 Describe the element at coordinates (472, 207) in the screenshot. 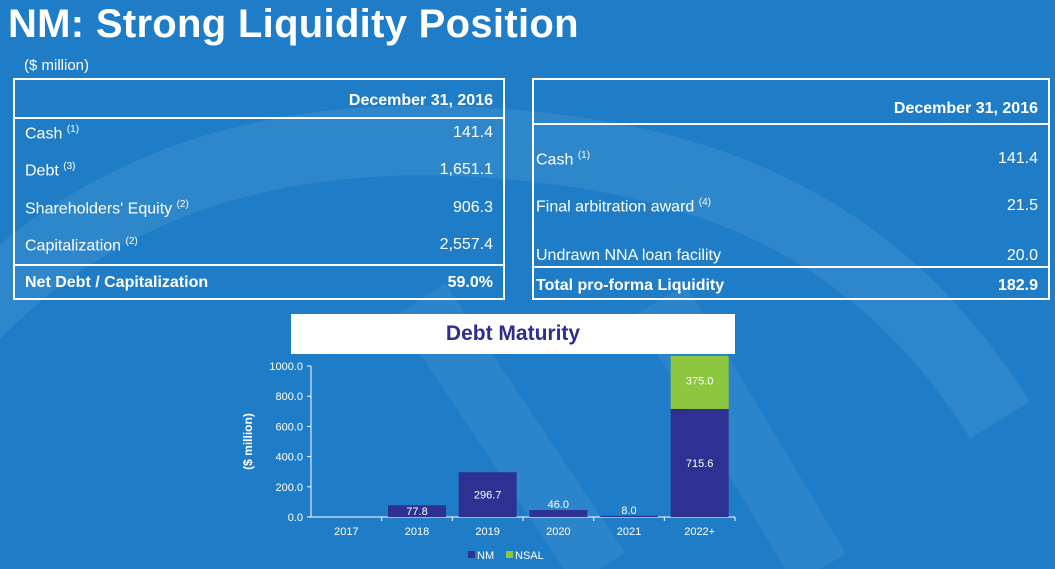

I see `row-value: 906.3` at that location.